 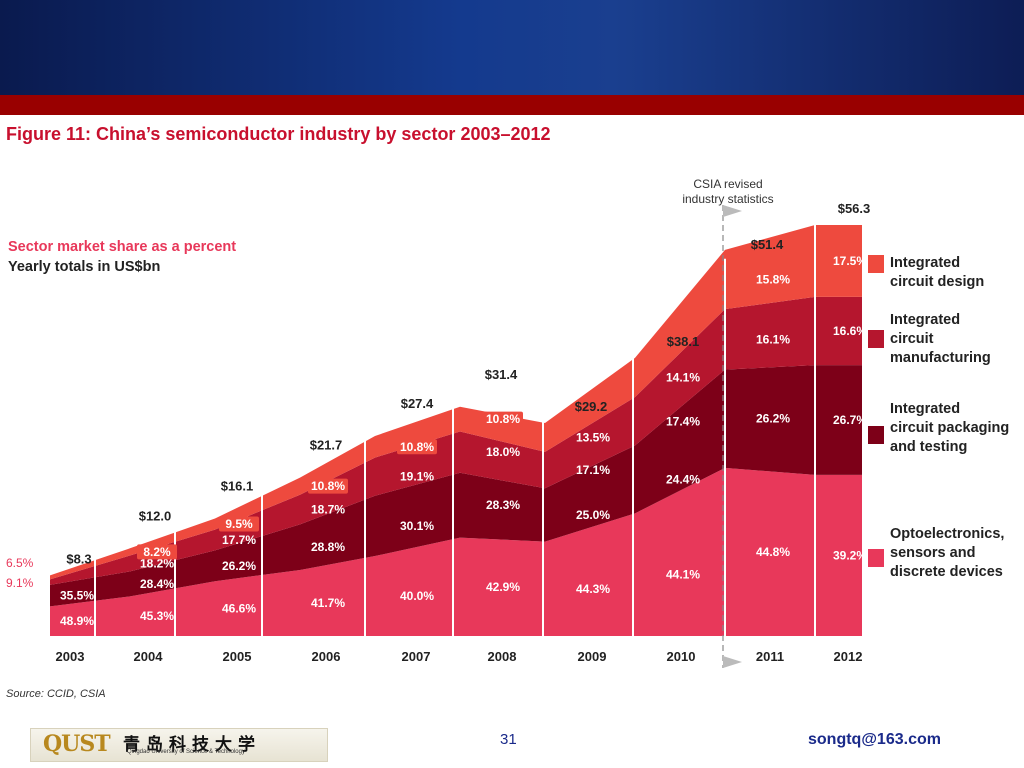 What do you see at coordinates (77, 621) in the screenshot?
I see `percent-label: 48.9%` at bounding box center [77, 621].